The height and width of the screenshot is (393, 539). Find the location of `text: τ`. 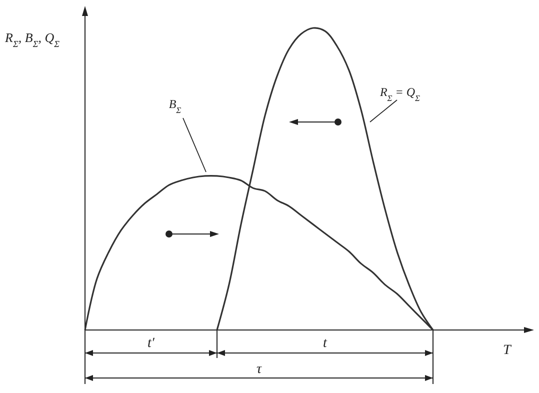

text: τ is located at coordinates (259, 369).